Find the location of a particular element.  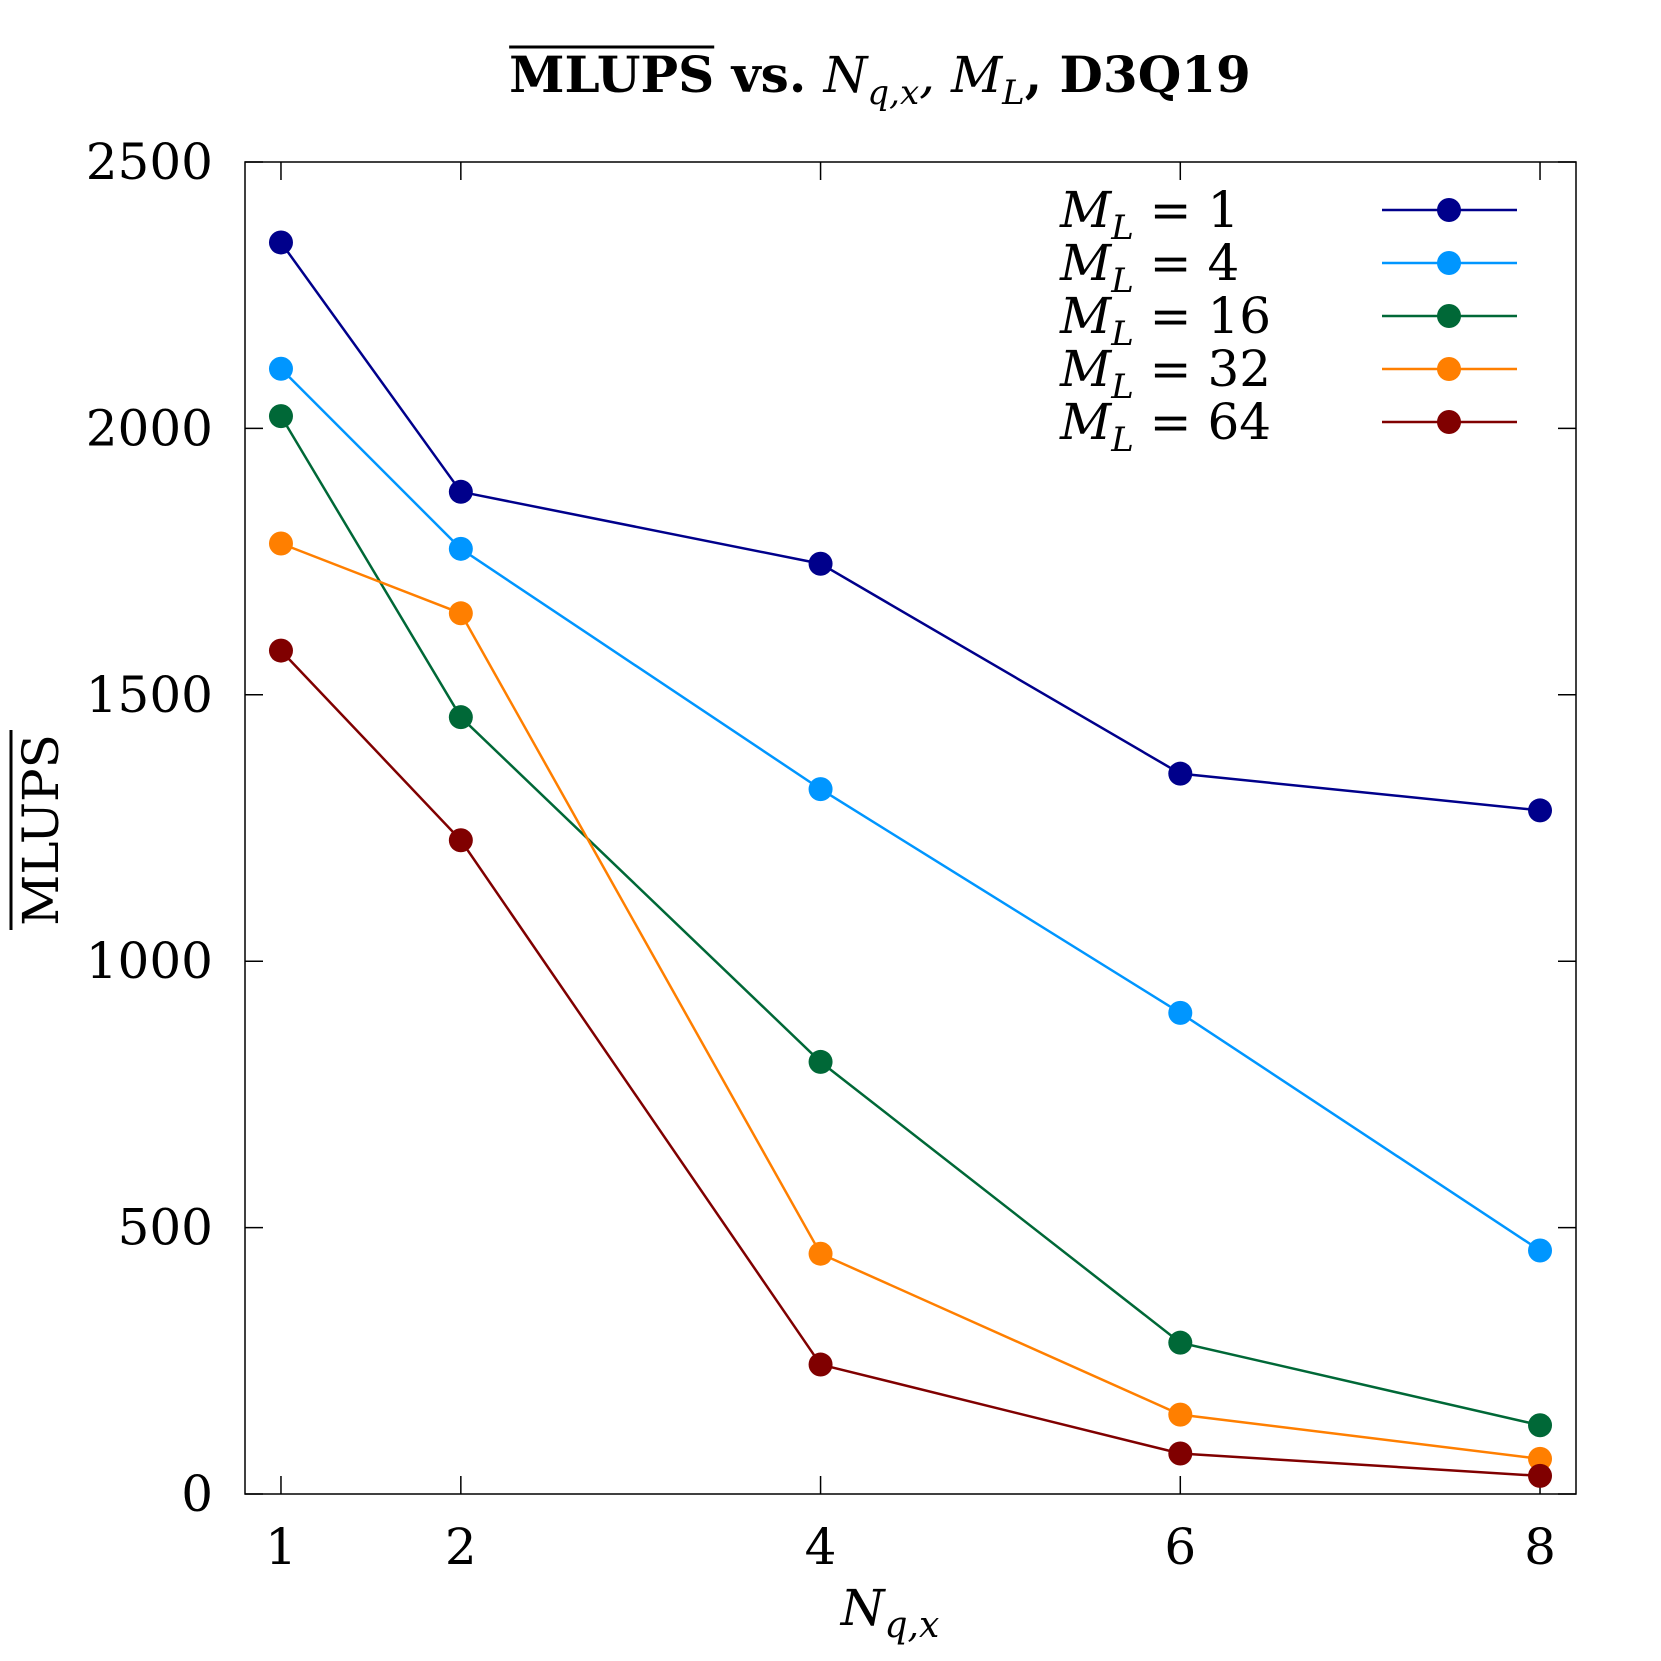

y-tick-label: 0 is located at coordinates (197, 1494).